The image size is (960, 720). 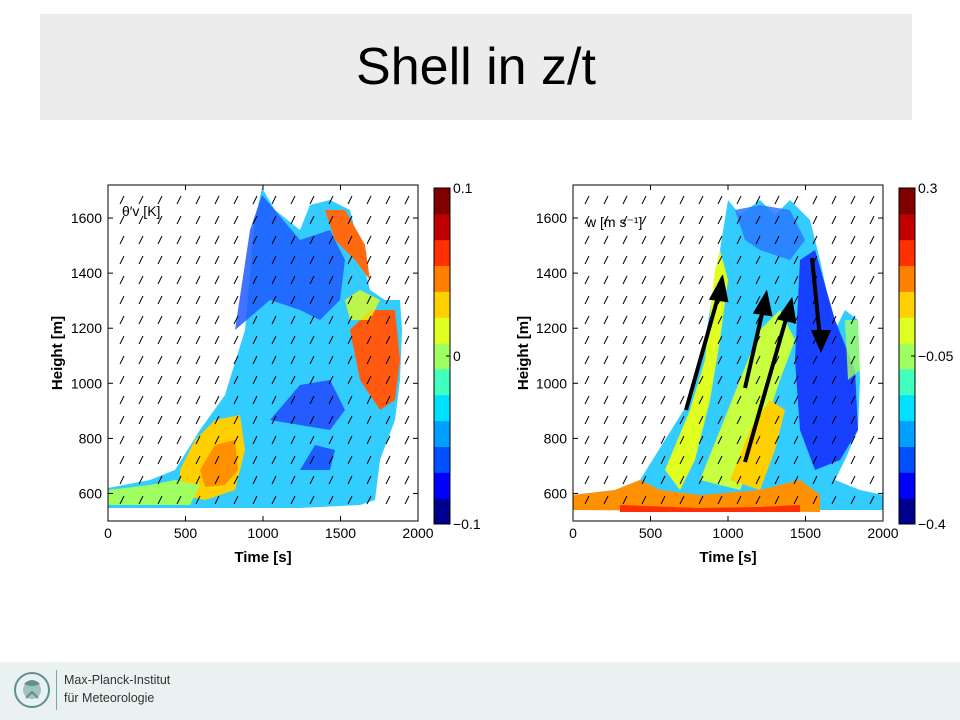 What do you see at coordinates (417, 533) in the screenshot?
I see `left-xtick-label: 2000` at bounding box center [417, 533].